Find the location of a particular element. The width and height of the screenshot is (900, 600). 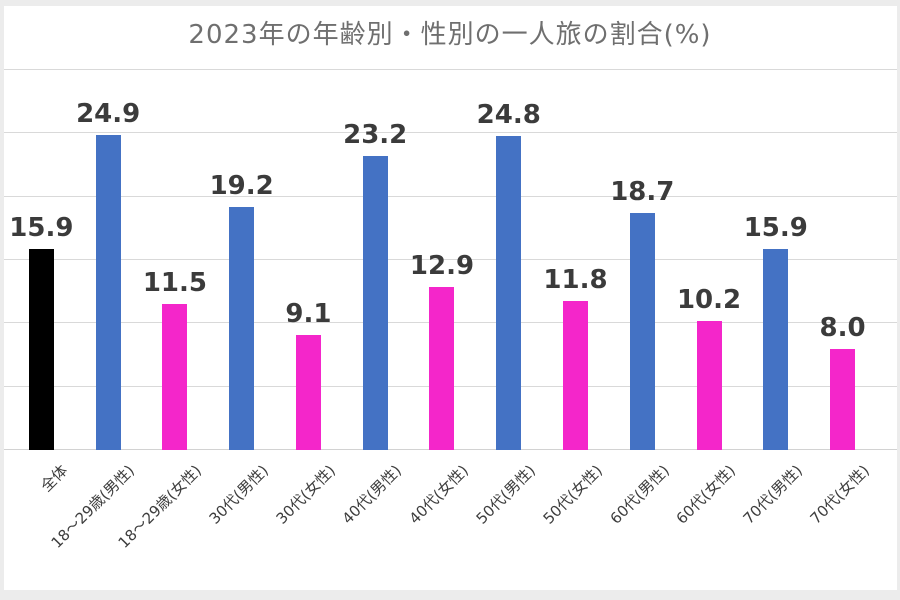

x-axis-cell: 60代(男性) is located at coordinates (641, 520).